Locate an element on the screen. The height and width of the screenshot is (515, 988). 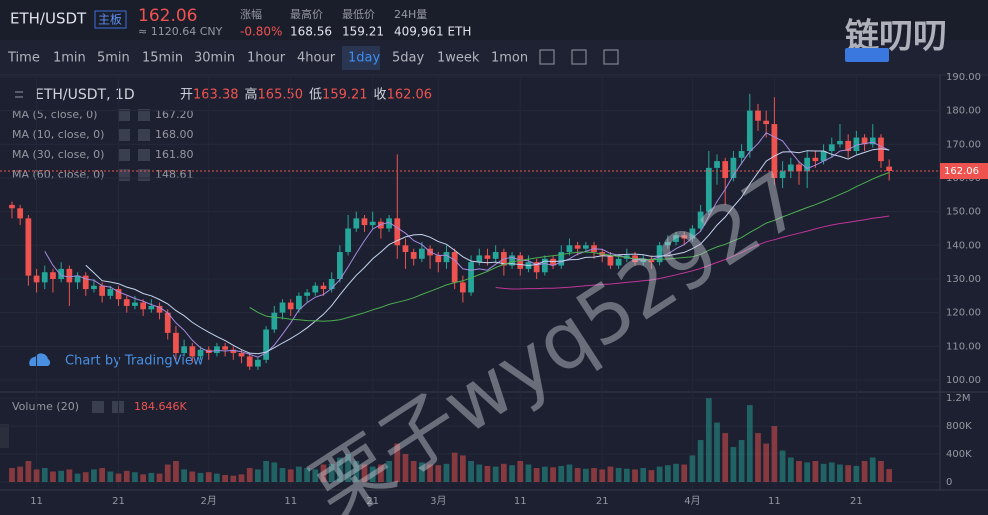
side-tab is located at coordinates (4, 436).